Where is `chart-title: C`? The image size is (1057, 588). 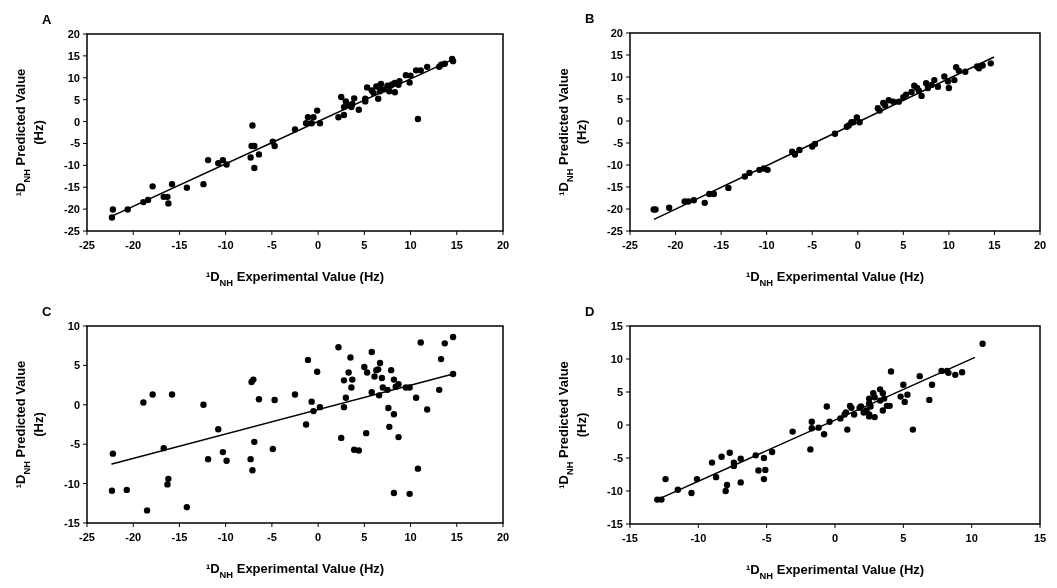
chart-title: C is located at coordinates (47, 311).